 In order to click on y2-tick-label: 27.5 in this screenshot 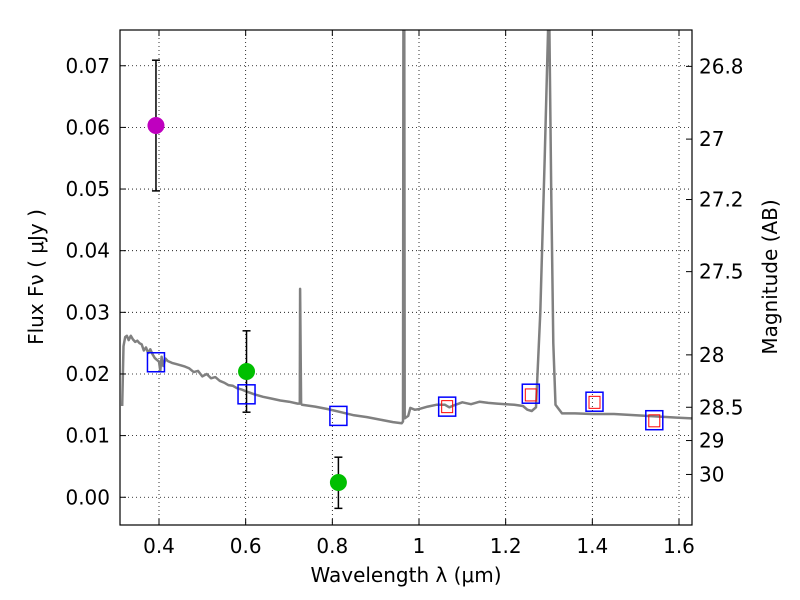, I will do `click(721, 272)`.